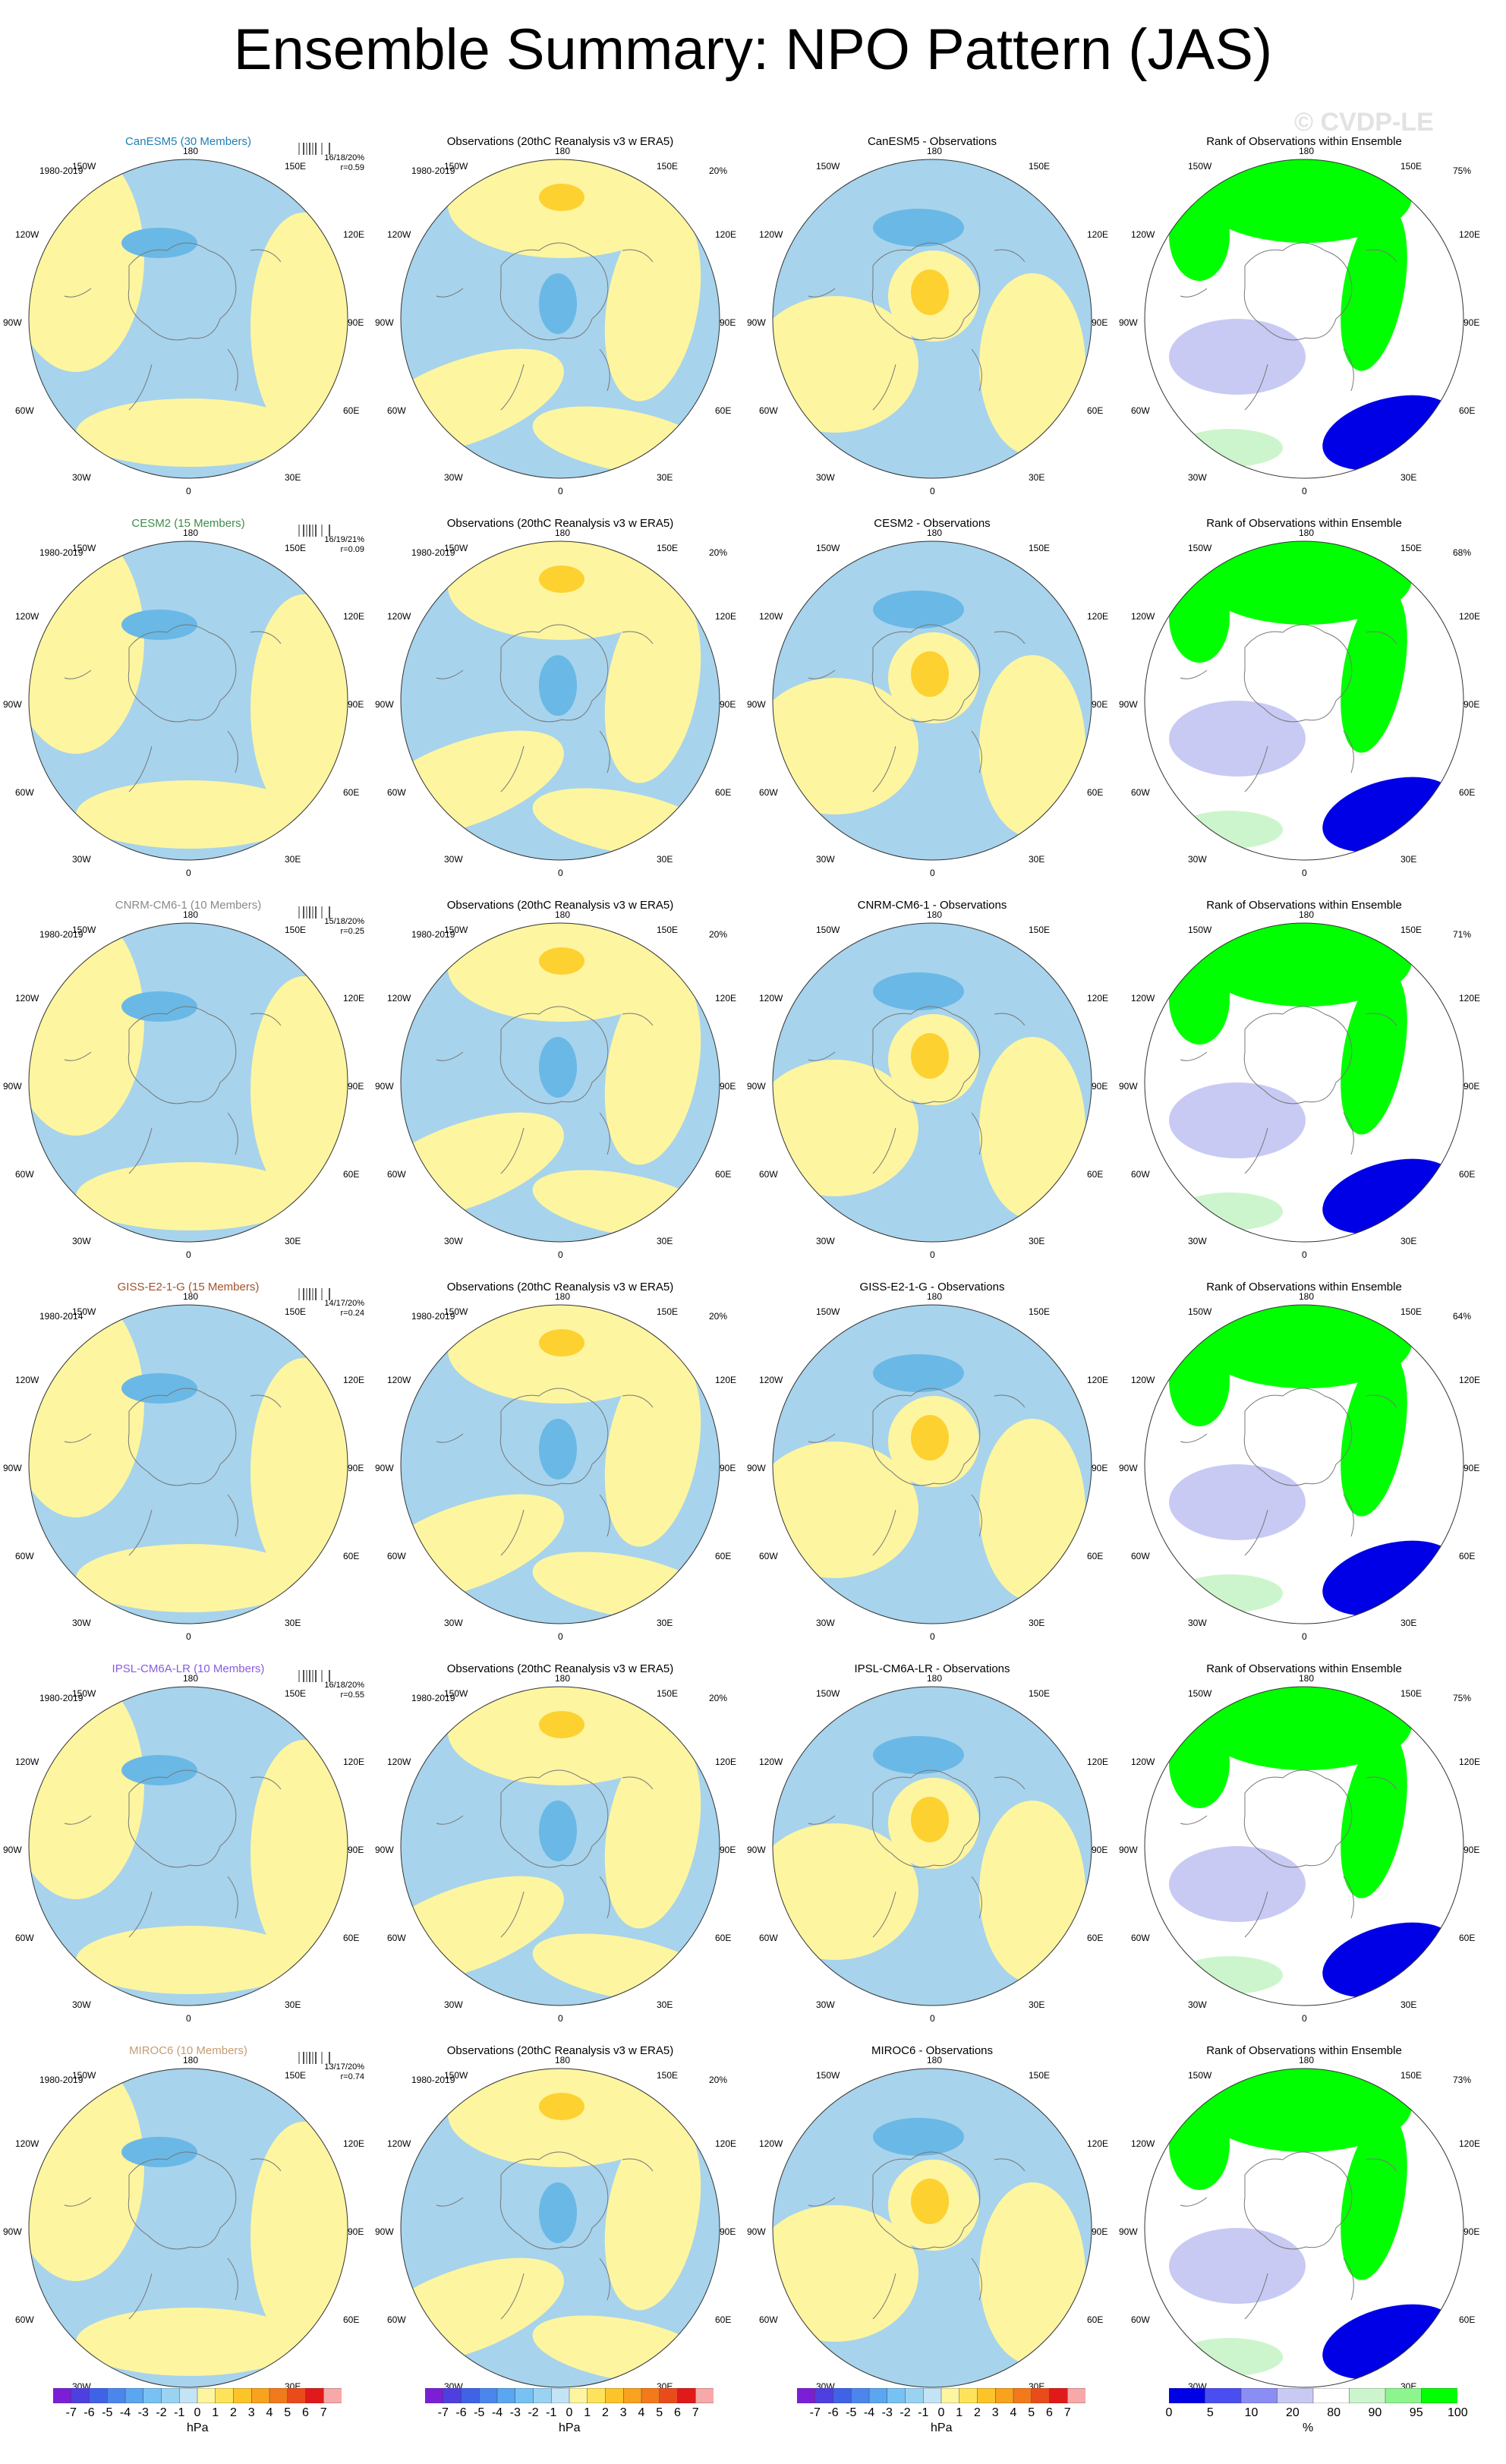 Image resolution: width=1506 pixels, height=2464 pixels. Describe the element at coordinates (188, 905) in the screenshot. I see `panel-title: CNRM-CM6-1 (10 Members)` at that location.